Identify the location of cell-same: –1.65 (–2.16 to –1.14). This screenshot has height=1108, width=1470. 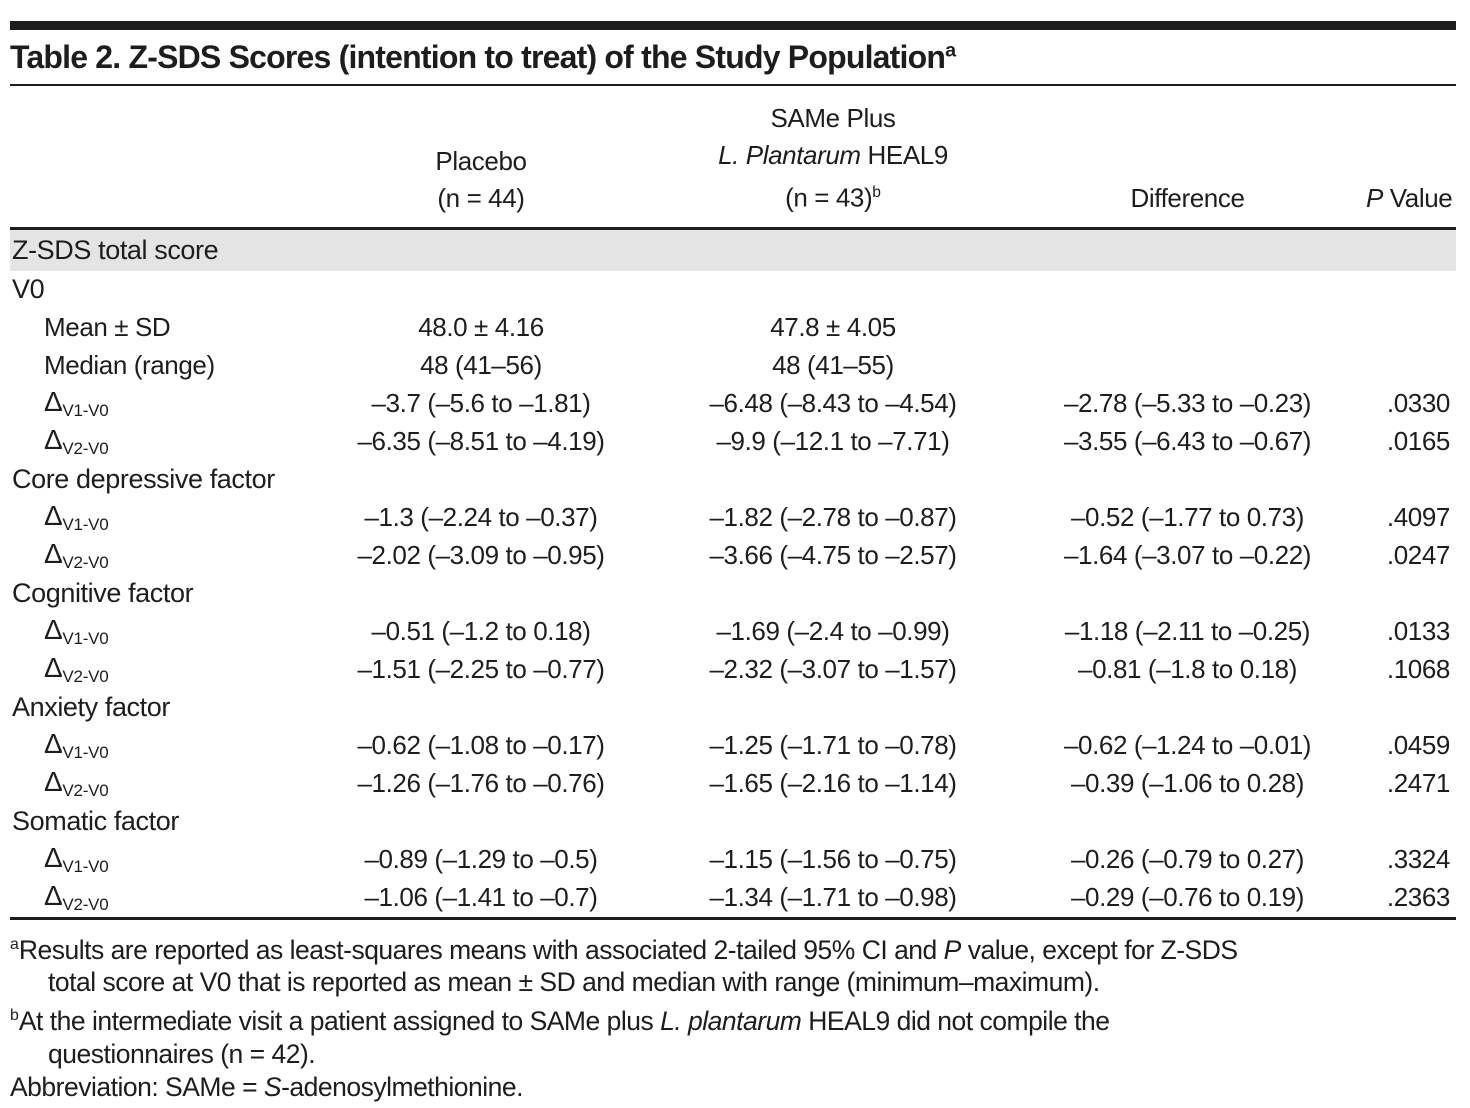
(833, 783).